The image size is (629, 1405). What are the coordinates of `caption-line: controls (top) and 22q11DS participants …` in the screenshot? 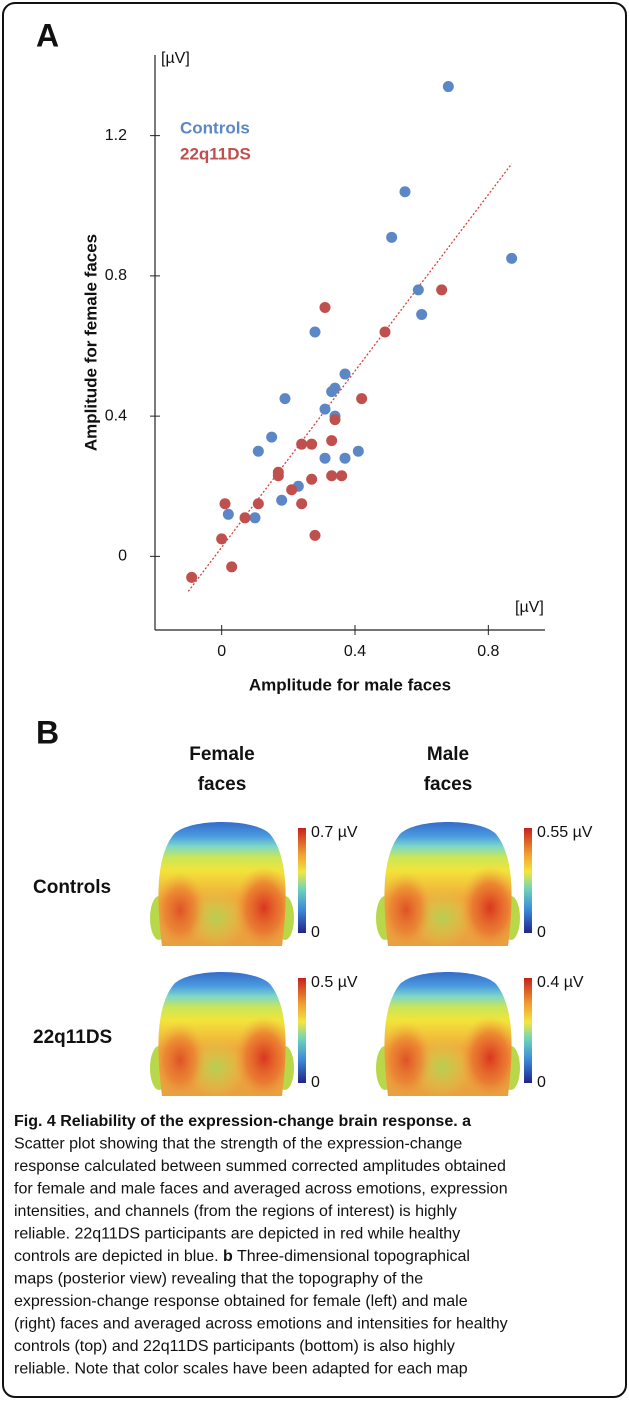 It's located at (234, 1346).